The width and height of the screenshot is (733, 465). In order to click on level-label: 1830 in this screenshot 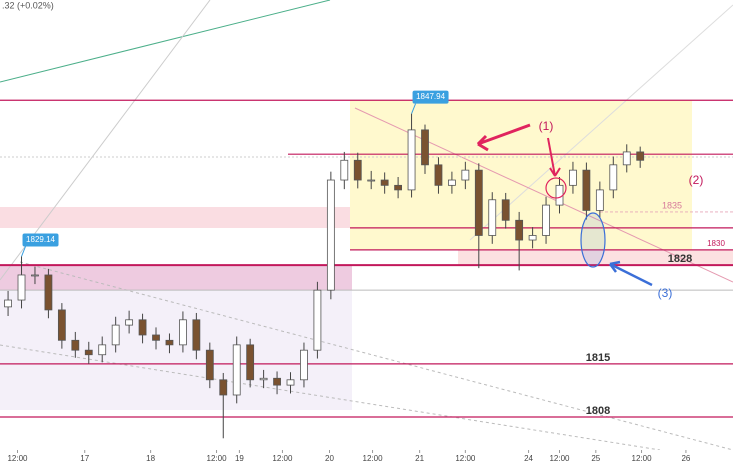, I will do `click(716, 243)`.